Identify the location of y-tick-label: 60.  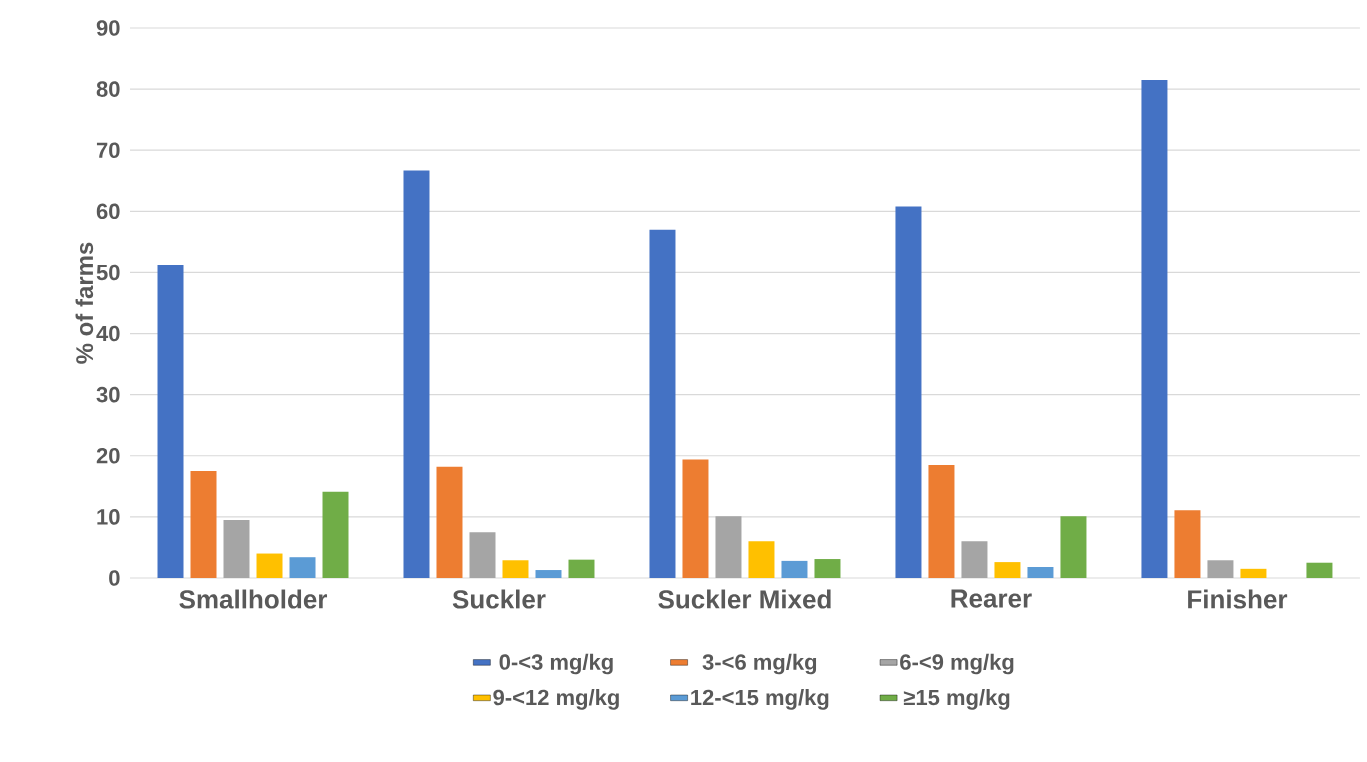
(108, 211).